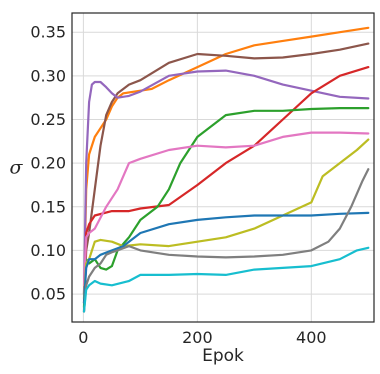 Image resolution: width=380 pixels, height=374 pixels. What do you see at coordinates (311, 337) in the screenshot?
I see `x-tick-label: 400` at bounding box center [311, 337].